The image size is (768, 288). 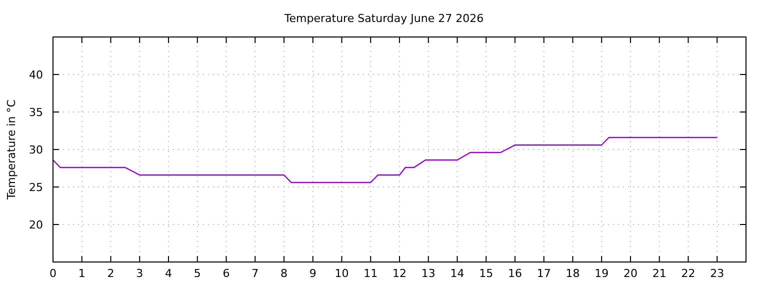 I want to click on x-tick-label: 1, so click(x=82, y=273).